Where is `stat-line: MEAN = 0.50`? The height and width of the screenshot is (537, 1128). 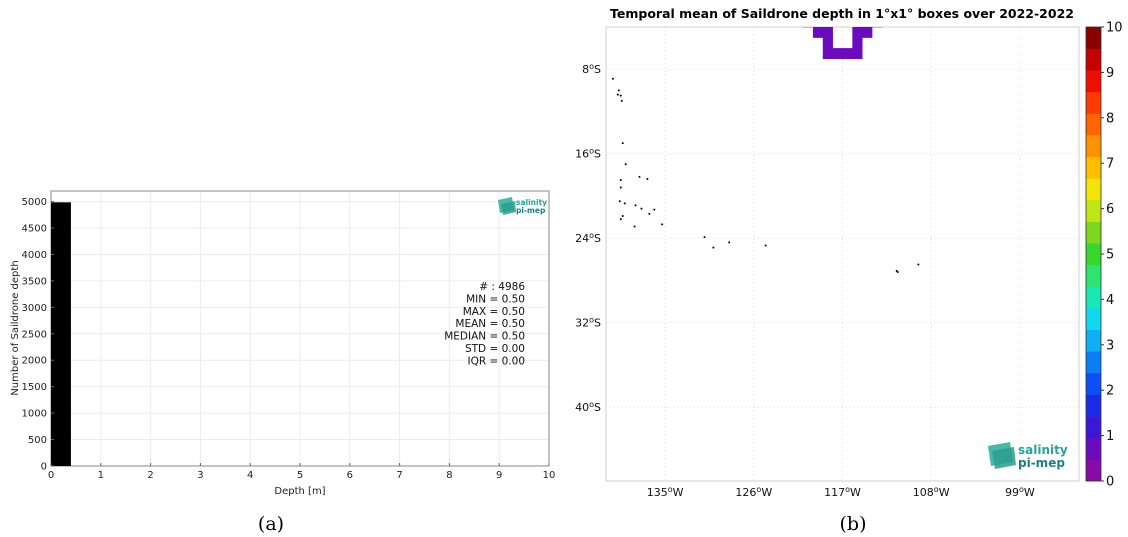
stat-line: MEAN = 0.50 is located at coordinates (490, 324).